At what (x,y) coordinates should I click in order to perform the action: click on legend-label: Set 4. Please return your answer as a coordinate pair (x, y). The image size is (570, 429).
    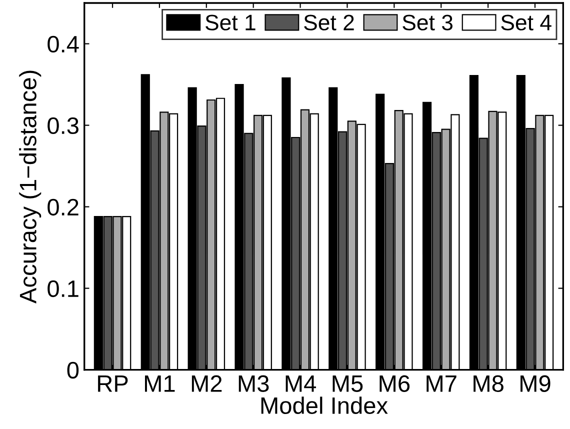
    Looking at the image, I should click on (526, 22).